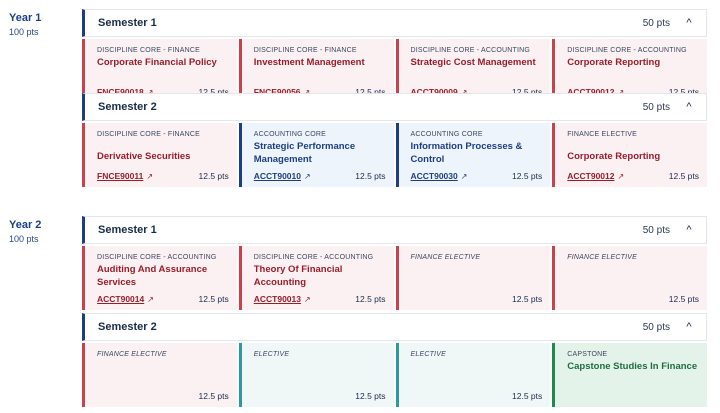 The width and height of the screenshot is (720, 413). Describe the element at coordinates (152, 276) in the screenshot. I see `subject-name: Auditing And Assurance Services` at that location.